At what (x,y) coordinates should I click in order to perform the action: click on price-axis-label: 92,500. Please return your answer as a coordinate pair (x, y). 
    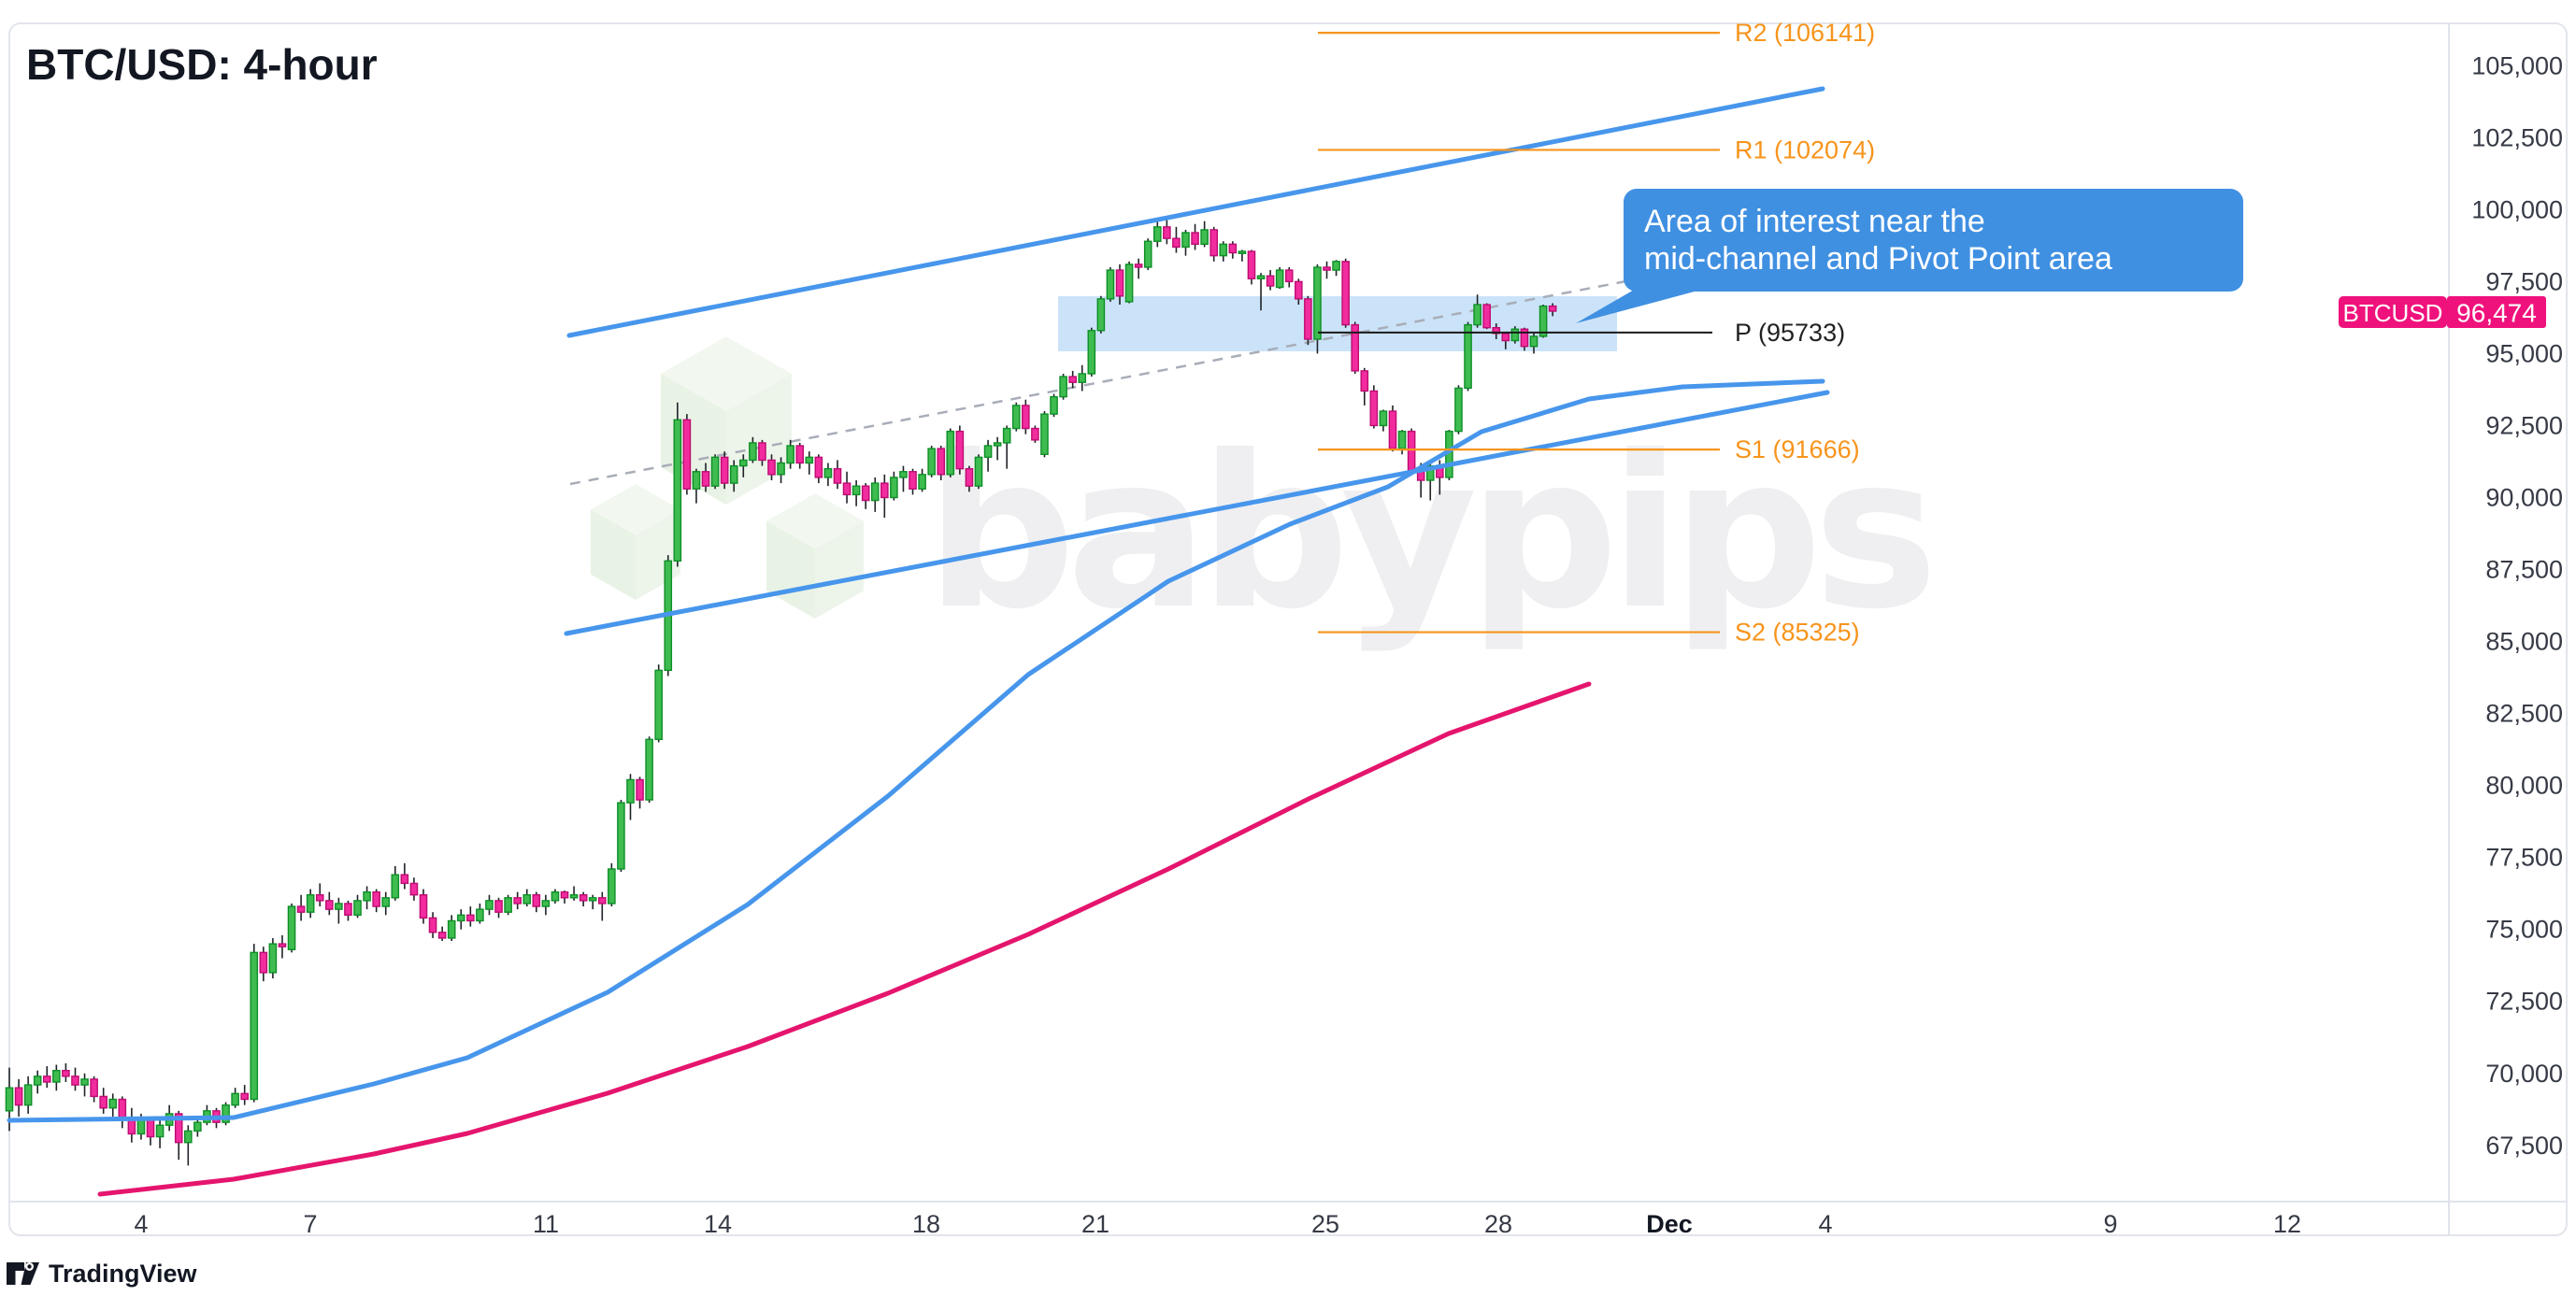
    Looking at the image, I should click on (2524, 425).